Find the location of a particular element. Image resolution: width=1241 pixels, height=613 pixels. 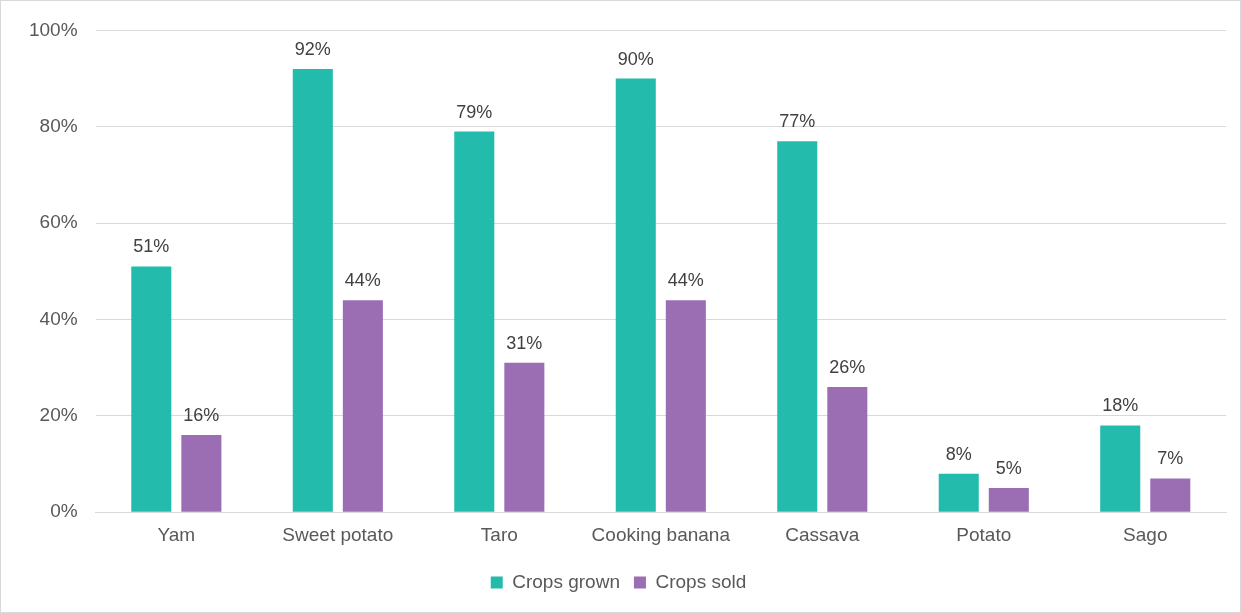

x-tick-label: Sweet potato is located at coordinates (338, 534).